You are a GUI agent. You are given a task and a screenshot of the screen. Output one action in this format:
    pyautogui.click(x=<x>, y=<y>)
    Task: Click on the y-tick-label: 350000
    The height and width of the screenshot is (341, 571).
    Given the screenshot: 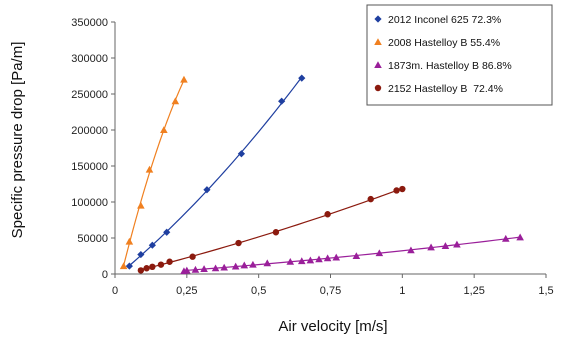 What is the action you would take?
    pyautogui.click(x=89, y=23)
    